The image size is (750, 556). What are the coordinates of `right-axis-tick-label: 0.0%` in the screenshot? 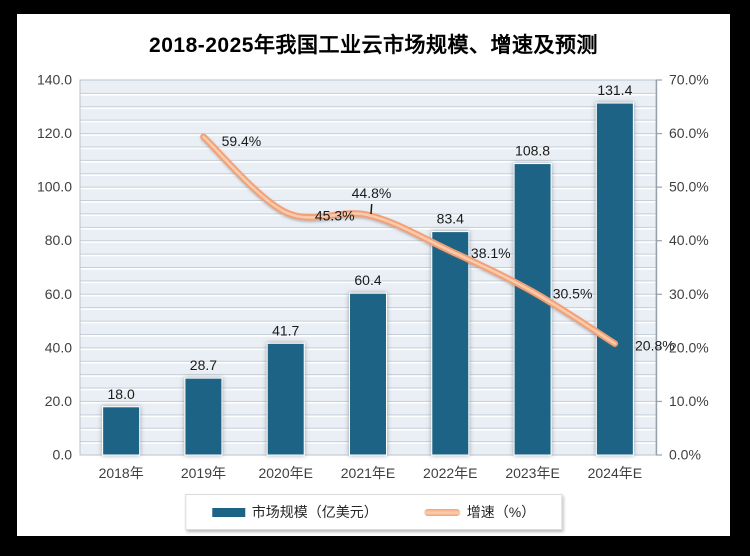 It's located at (685, 455).